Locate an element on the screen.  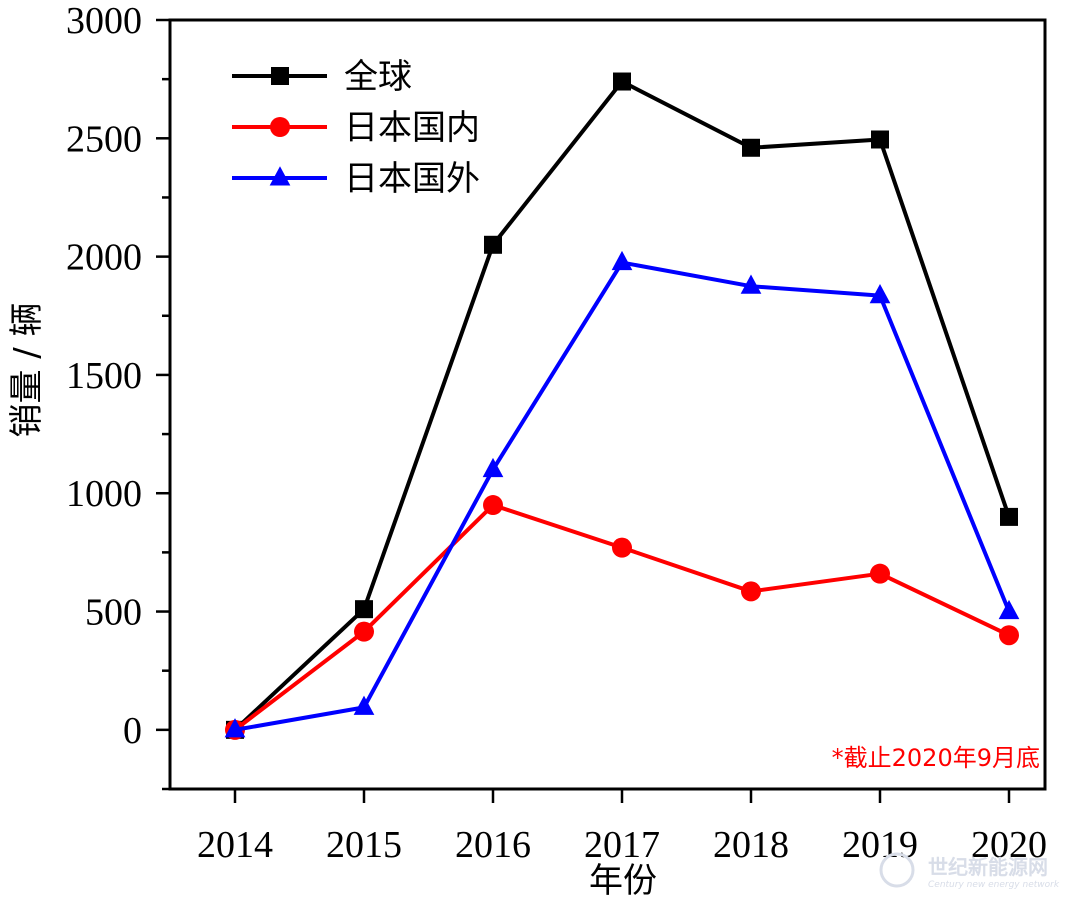
legend-label: 全球 is located at coordinates (378, 77).